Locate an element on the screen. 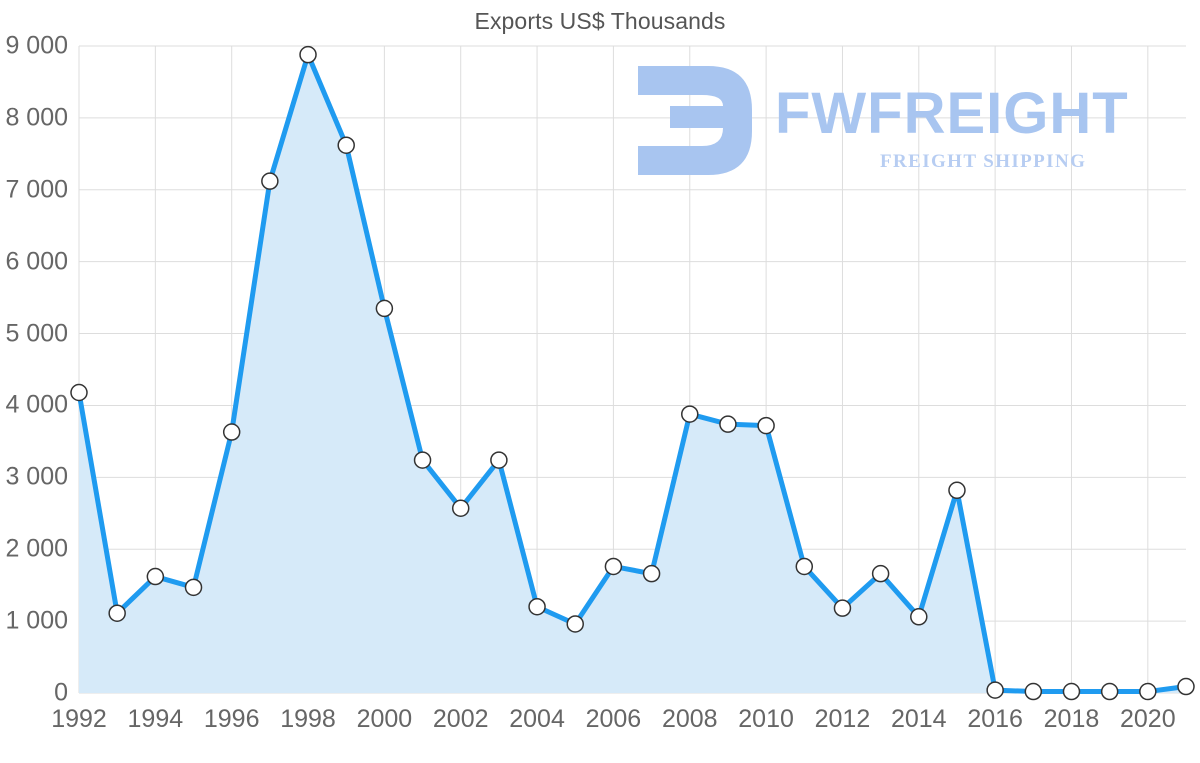 The height and width of the screenshot is (763, 1200). data-point-marker: 1992: 4180 is located at coordinates (79, 392).